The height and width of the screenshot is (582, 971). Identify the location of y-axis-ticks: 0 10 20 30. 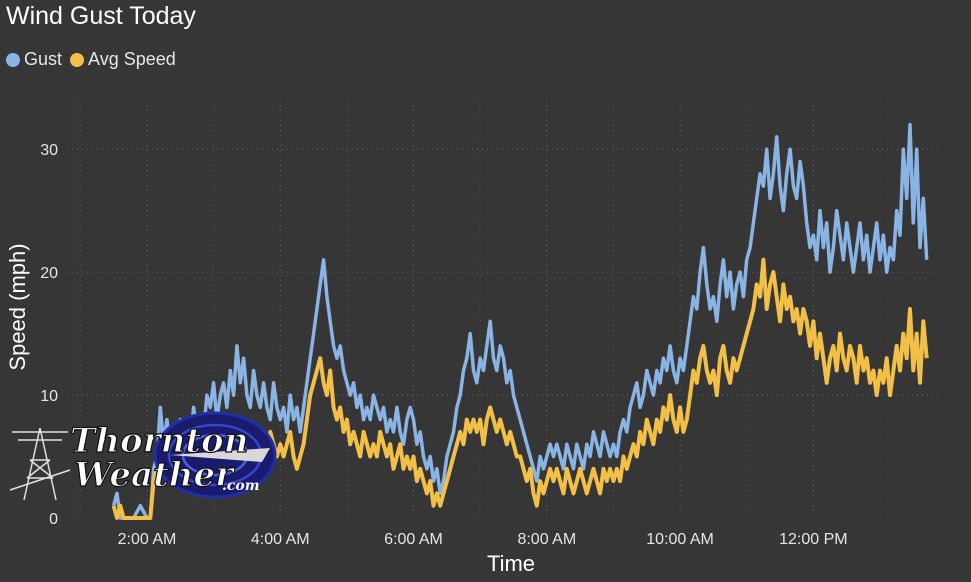
(49, 335).